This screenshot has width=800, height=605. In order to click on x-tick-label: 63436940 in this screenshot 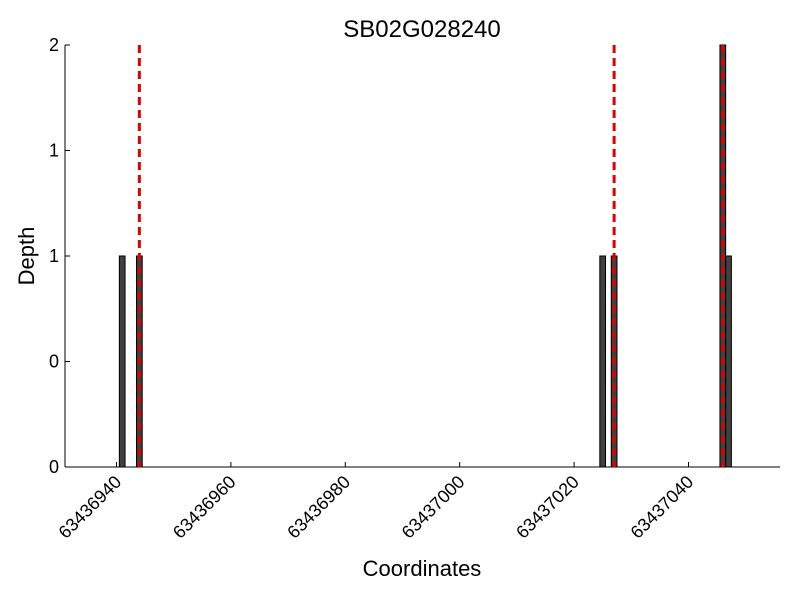, I will do `click(90, 507)`.